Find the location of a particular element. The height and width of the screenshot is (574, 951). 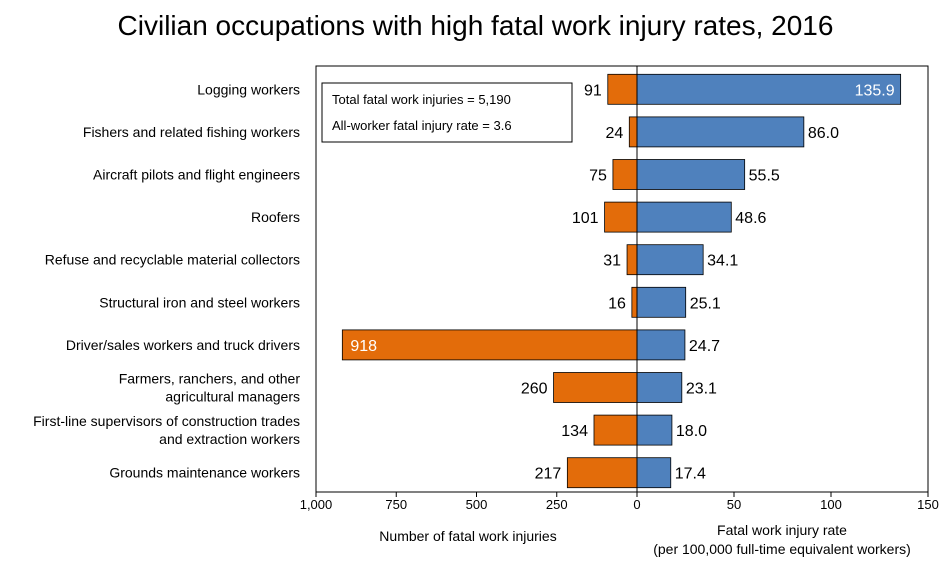

info-box-frame is located at coordinates (447, 112).